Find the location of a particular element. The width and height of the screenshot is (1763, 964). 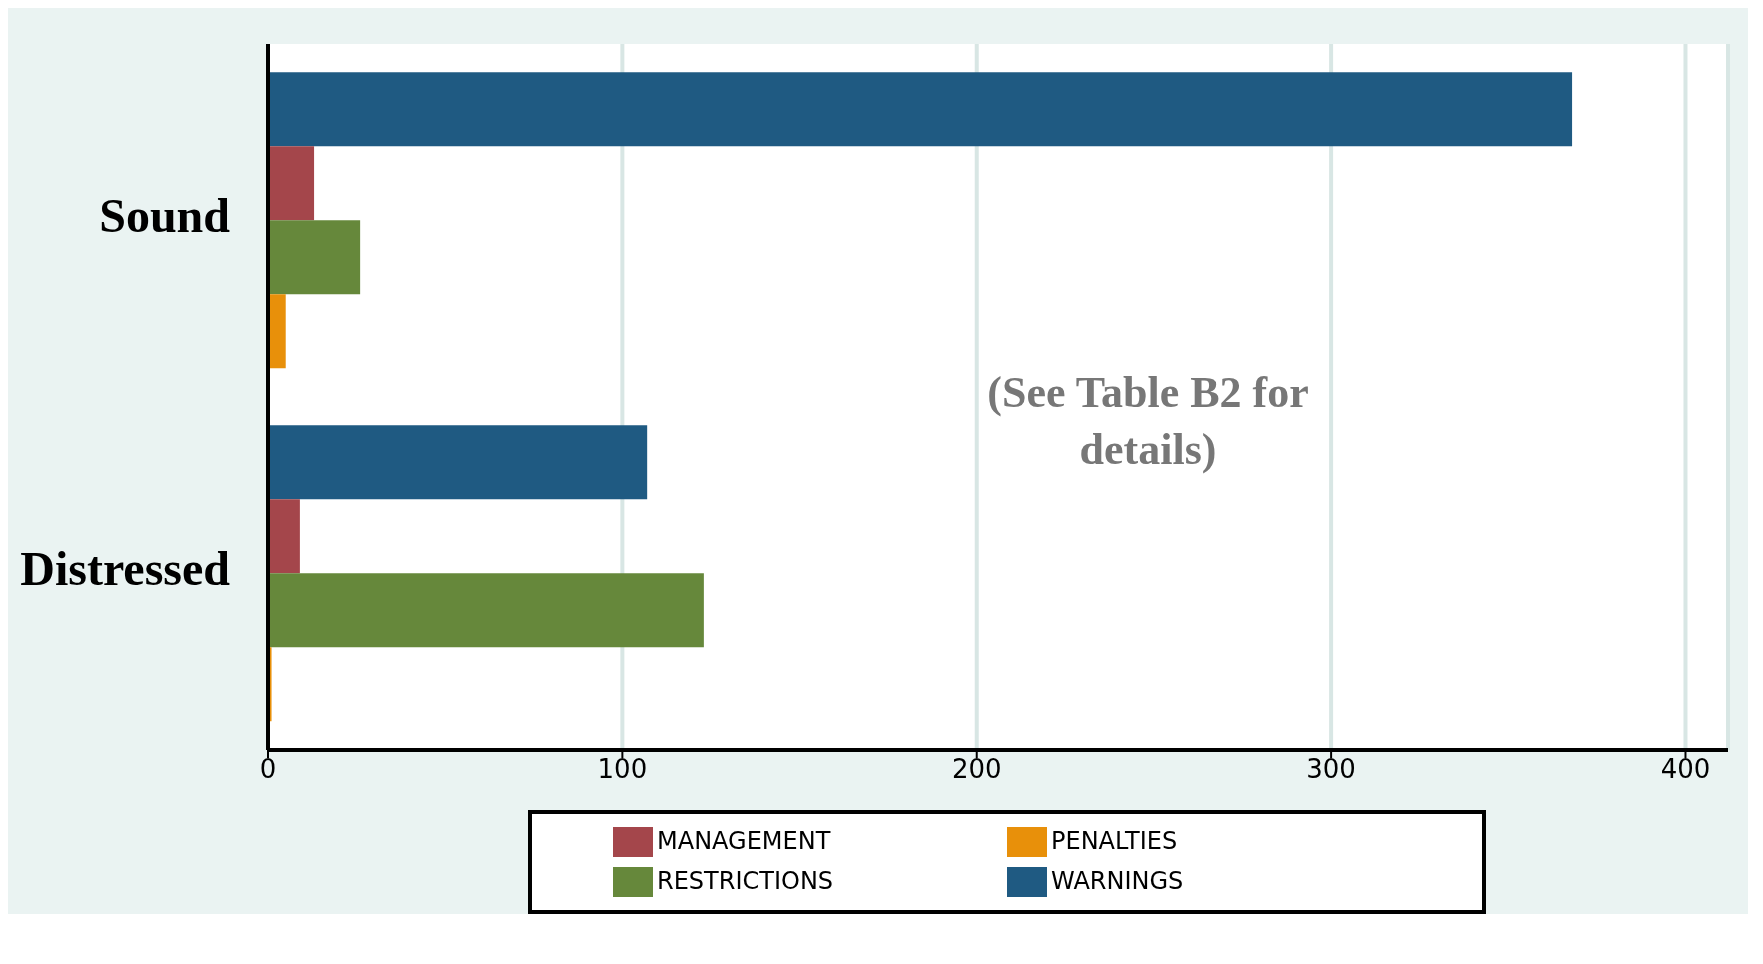

x-tick-label: 200 is located at coordinates (976, 769).